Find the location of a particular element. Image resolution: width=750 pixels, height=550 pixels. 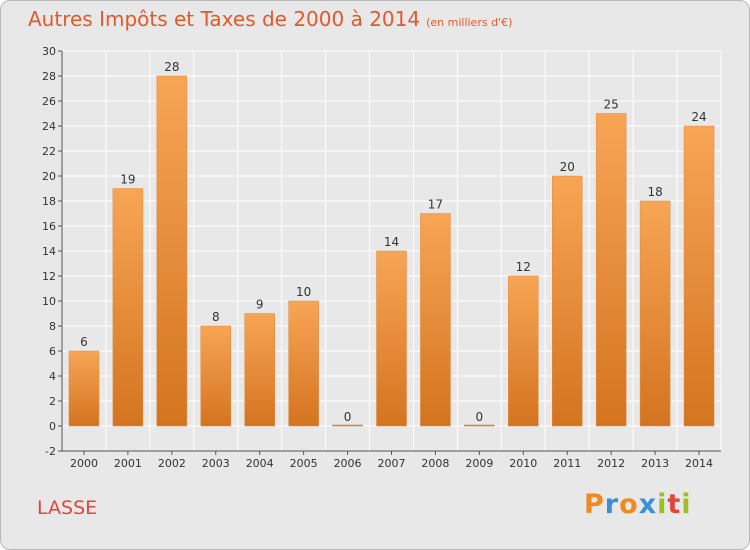

y-tick-label: 4 is located at coordinates (52, 376).